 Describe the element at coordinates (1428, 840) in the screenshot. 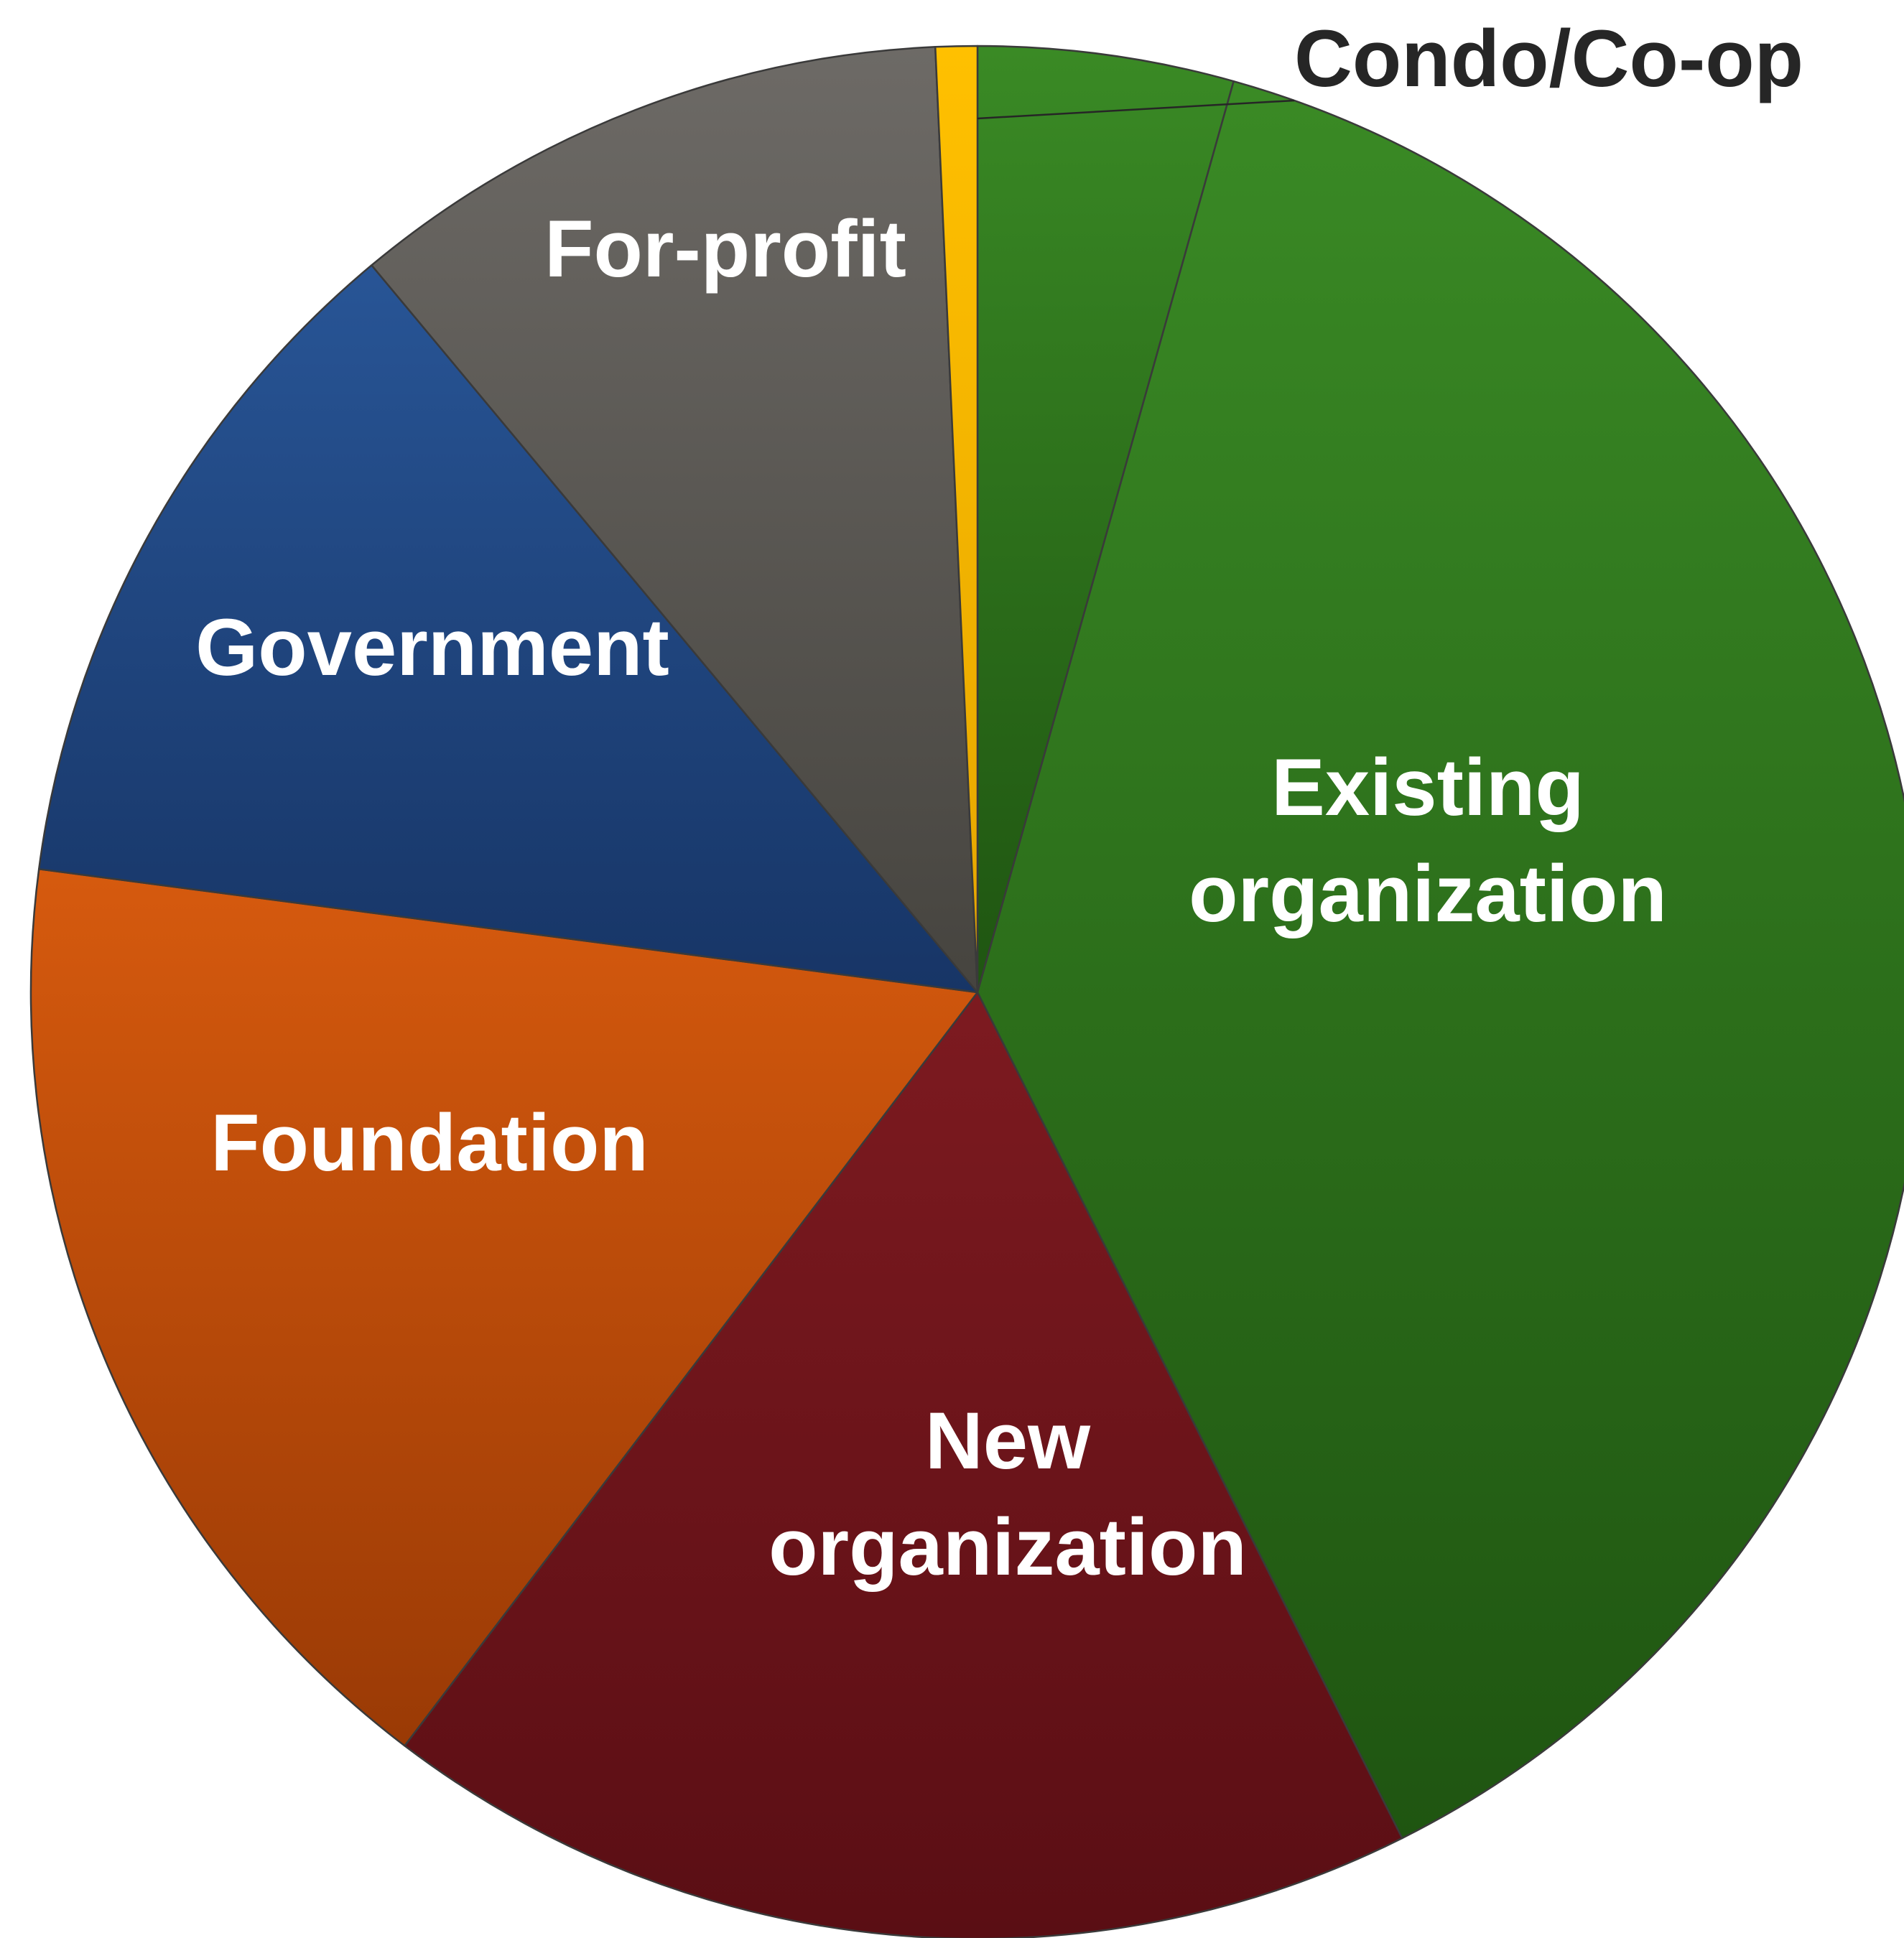

I see `slice-label-existing-organization: Existing organization` at that location.